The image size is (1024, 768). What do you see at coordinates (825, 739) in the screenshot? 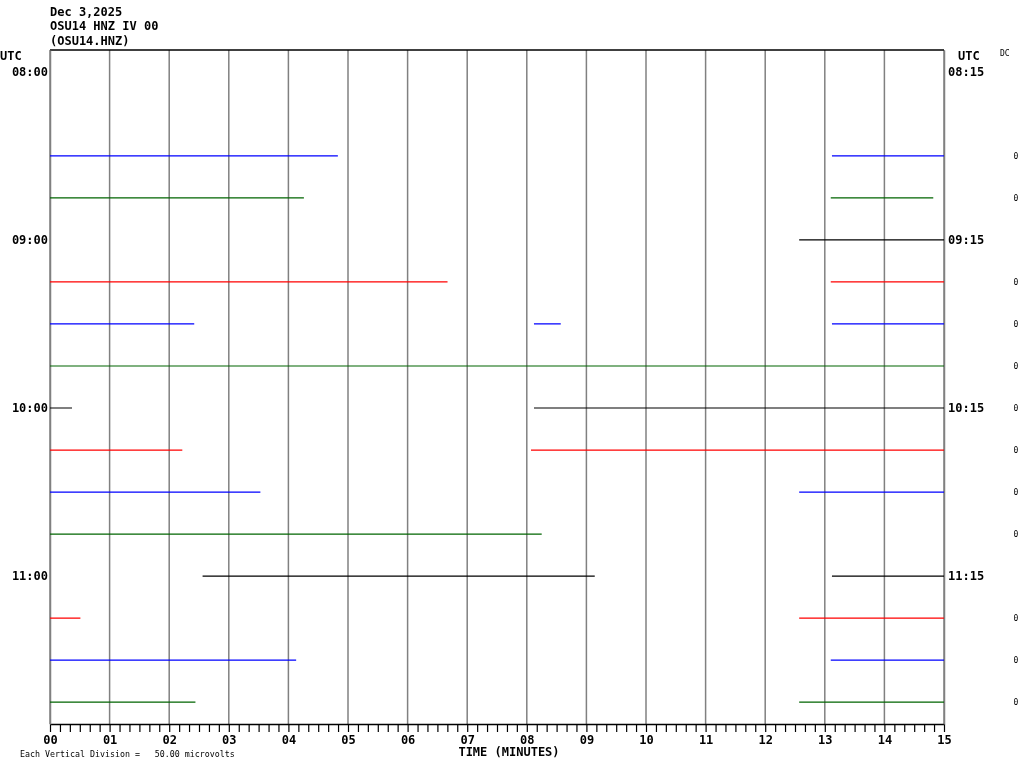
I see `x-tick-label: 13` at bounding box center [825, 739].